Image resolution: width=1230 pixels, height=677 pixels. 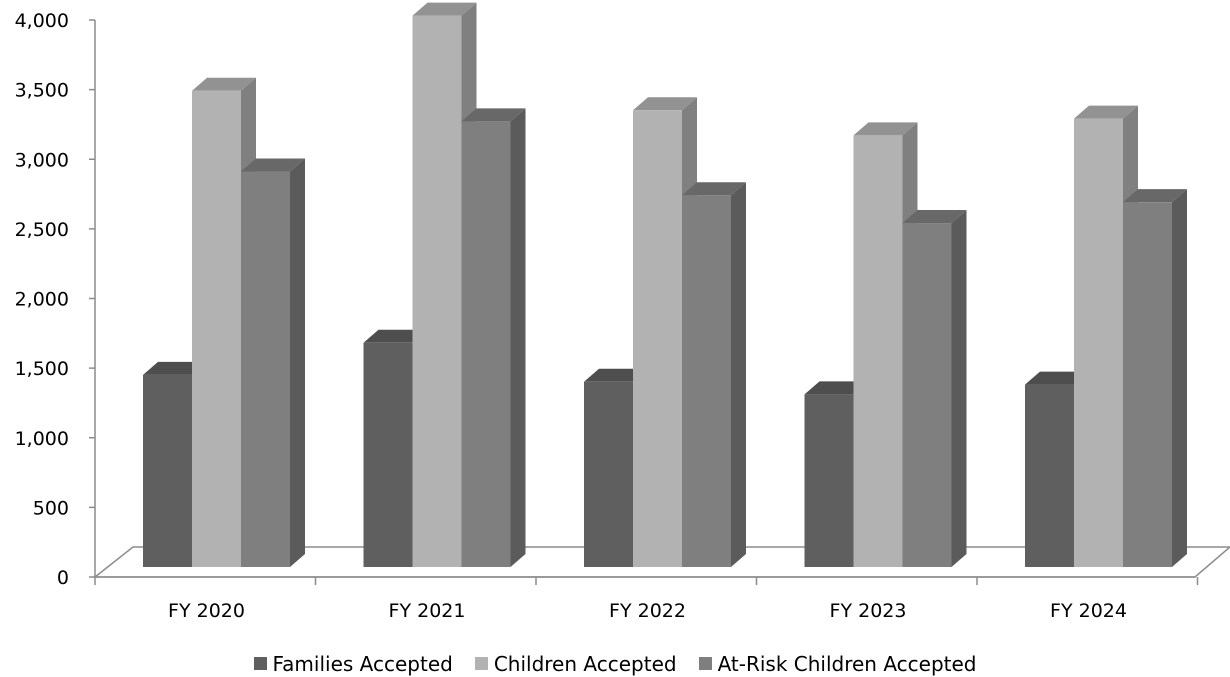 What do you see at coordinates (63, 578) in the screenshot?
I see `y-tick-label: 0` at bounding box center [63, 578].